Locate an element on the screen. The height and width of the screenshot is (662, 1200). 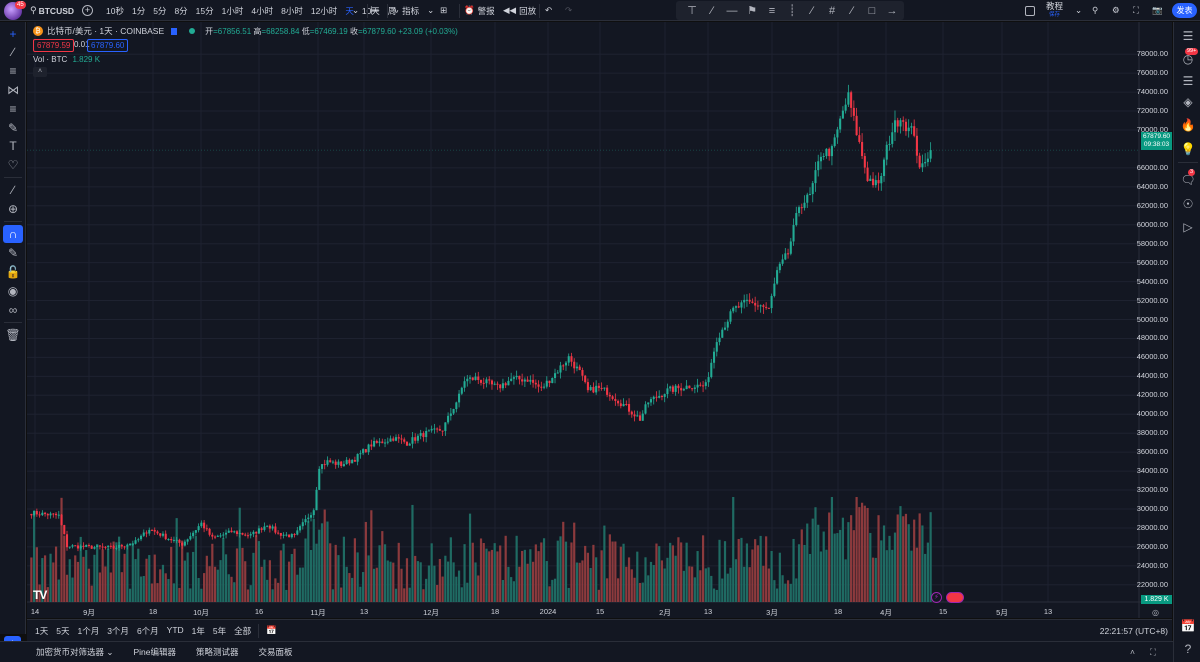
tutorial-button: 教程 保存 is located at coordinates (1054, 10).